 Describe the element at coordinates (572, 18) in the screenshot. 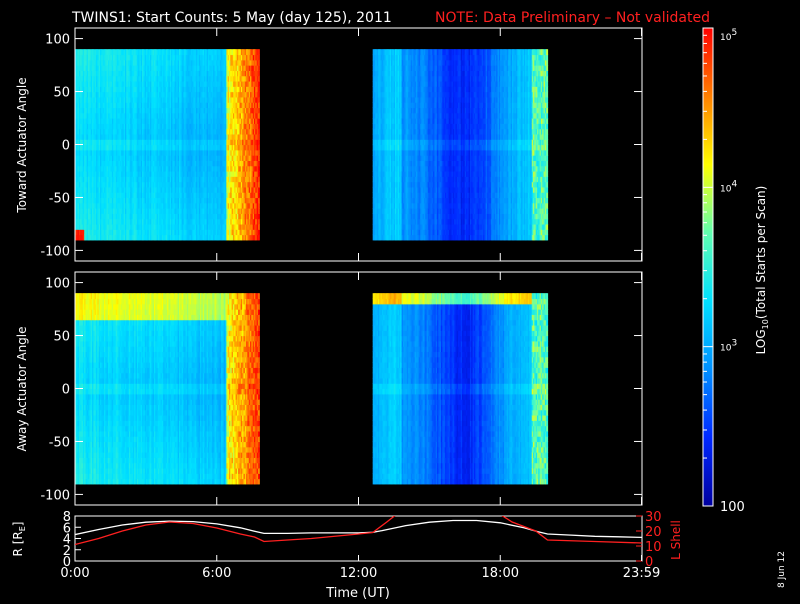

I see `data-note: NOTE: Data Preliminary – Not validated` at that location.